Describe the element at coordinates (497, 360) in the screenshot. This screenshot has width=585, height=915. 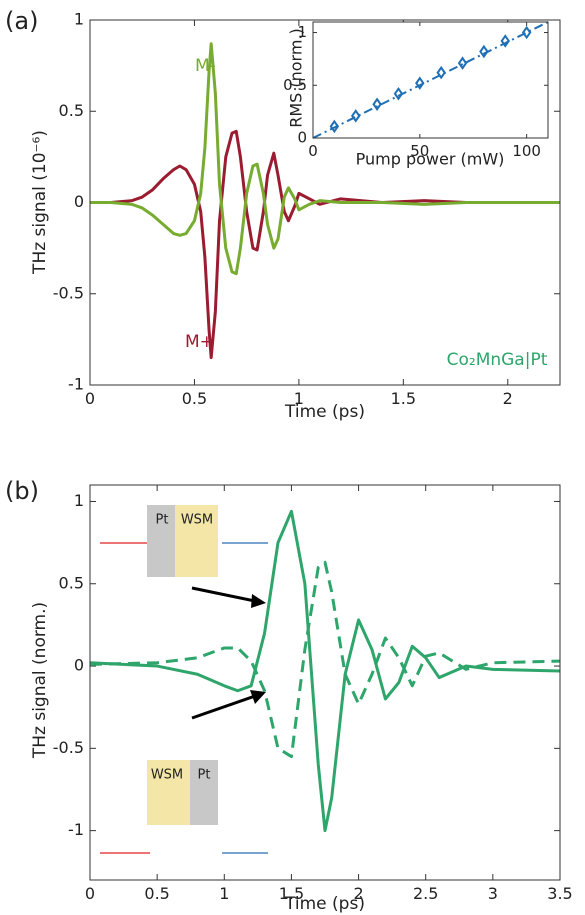
I see `annotation: Co₂MnGa|Pt` at that location.